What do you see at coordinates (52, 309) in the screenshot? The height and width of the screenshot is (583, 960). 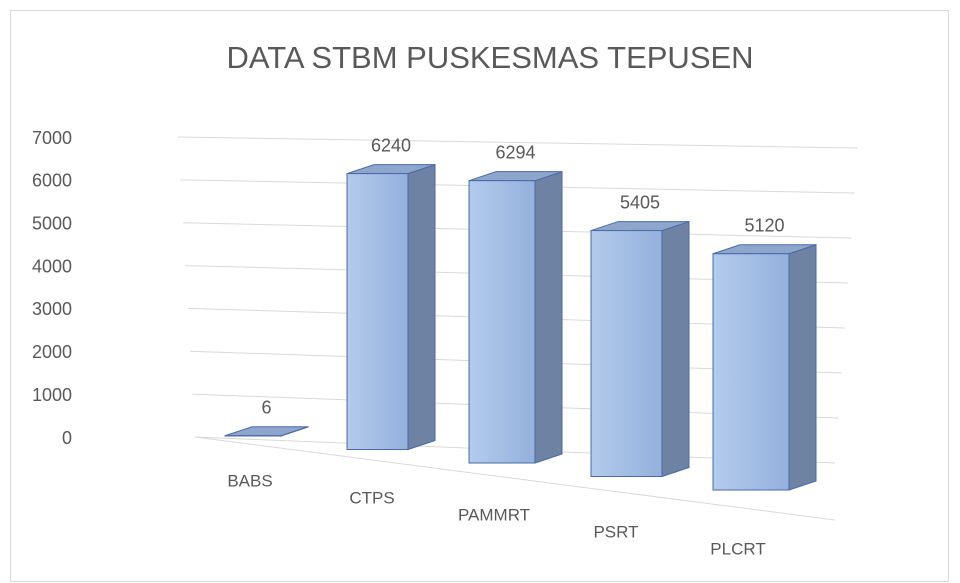 I see `y-tick-label: 3000` at bounding box center [52, 309].